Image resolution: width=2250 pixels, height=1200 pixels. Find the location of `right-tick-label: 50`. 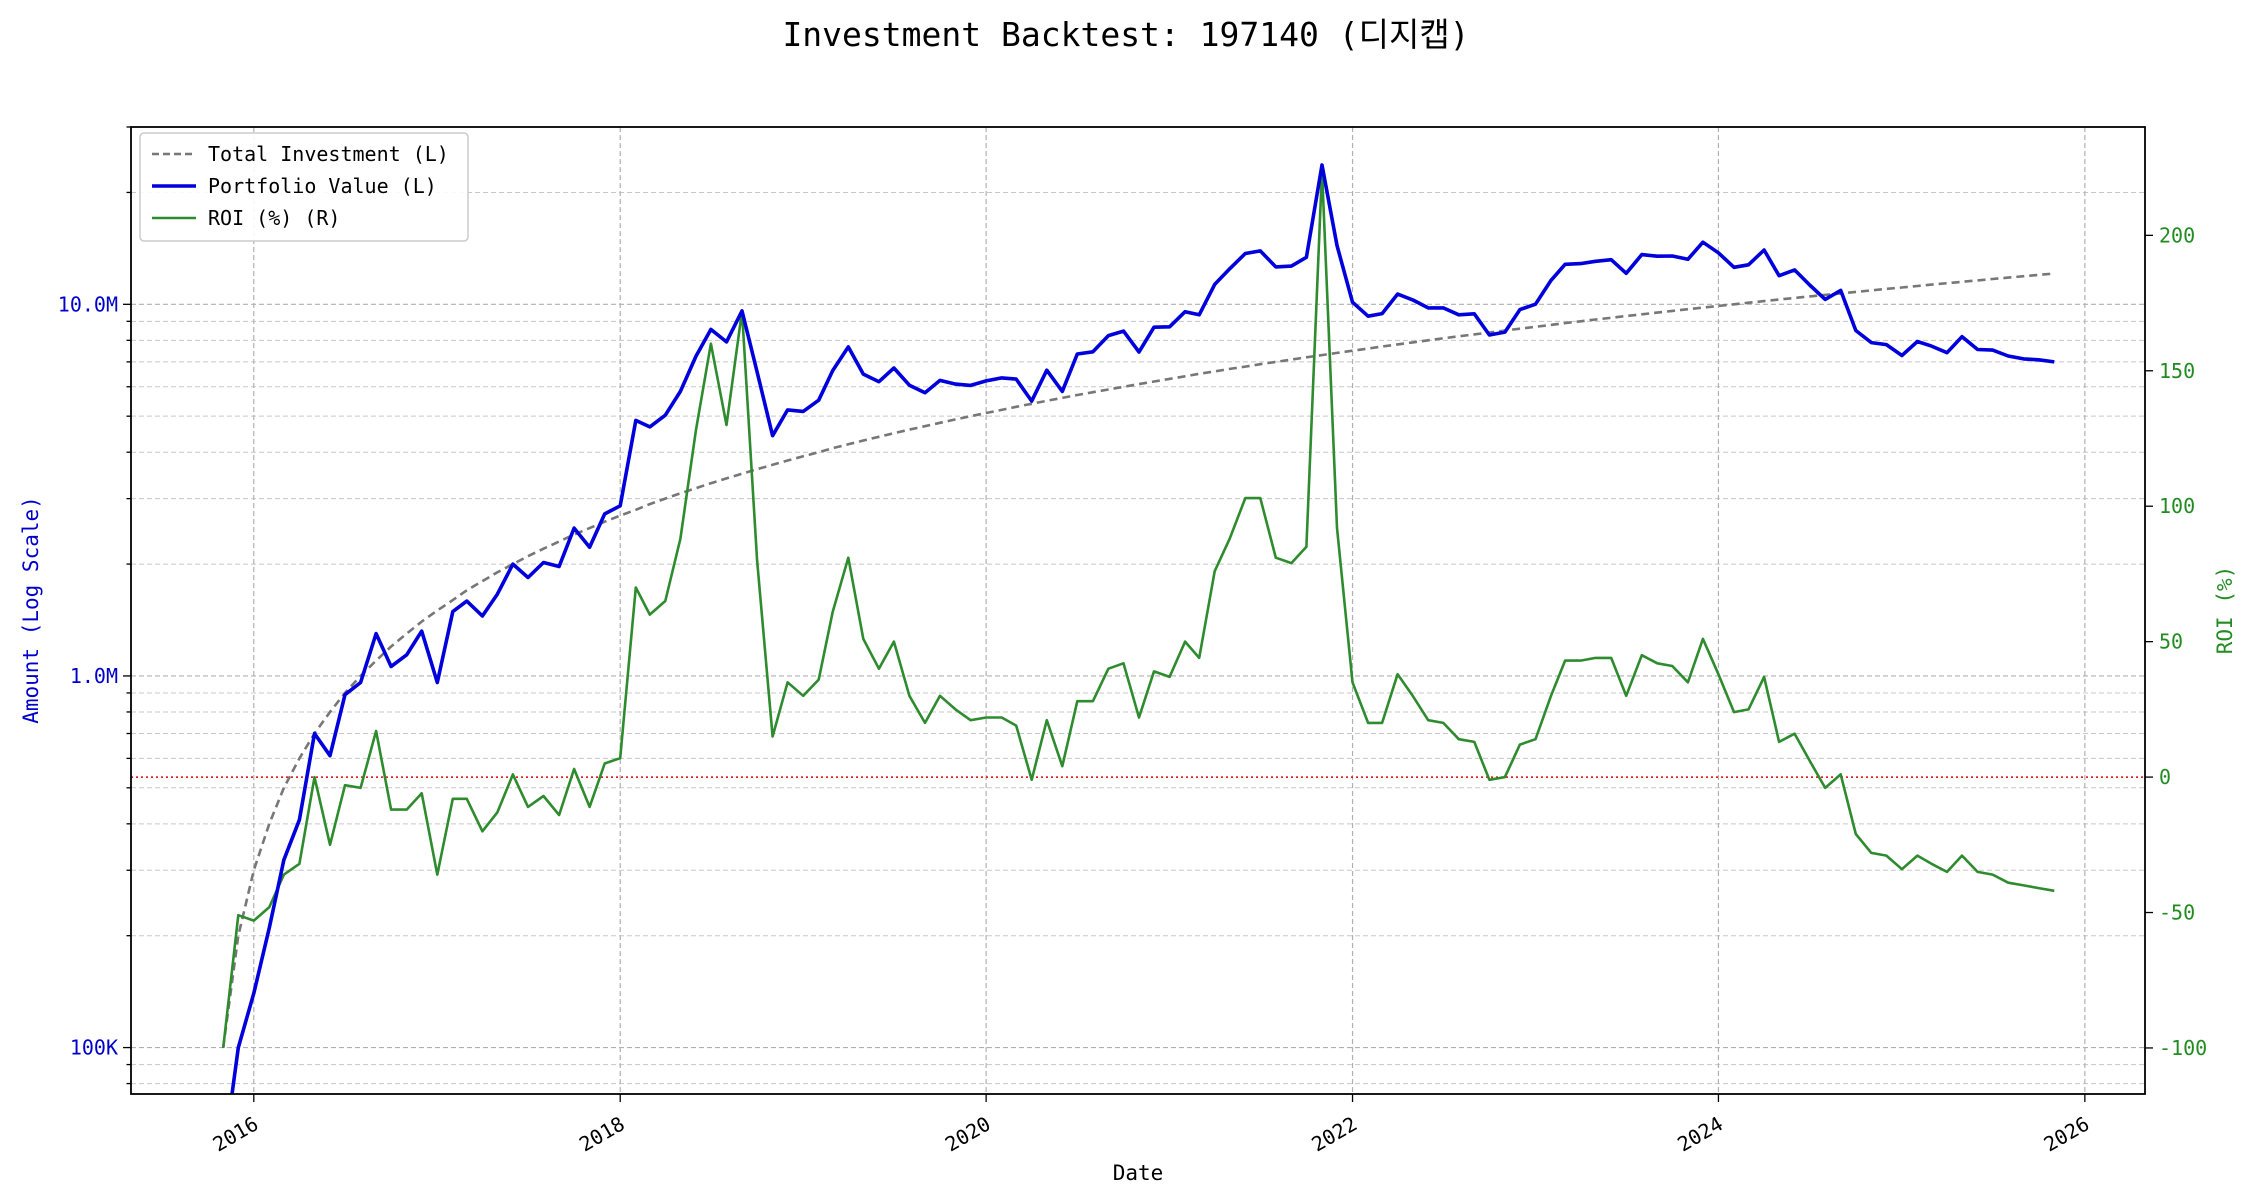

right-tick-label: 50 is located at coordinates (2171, 642).